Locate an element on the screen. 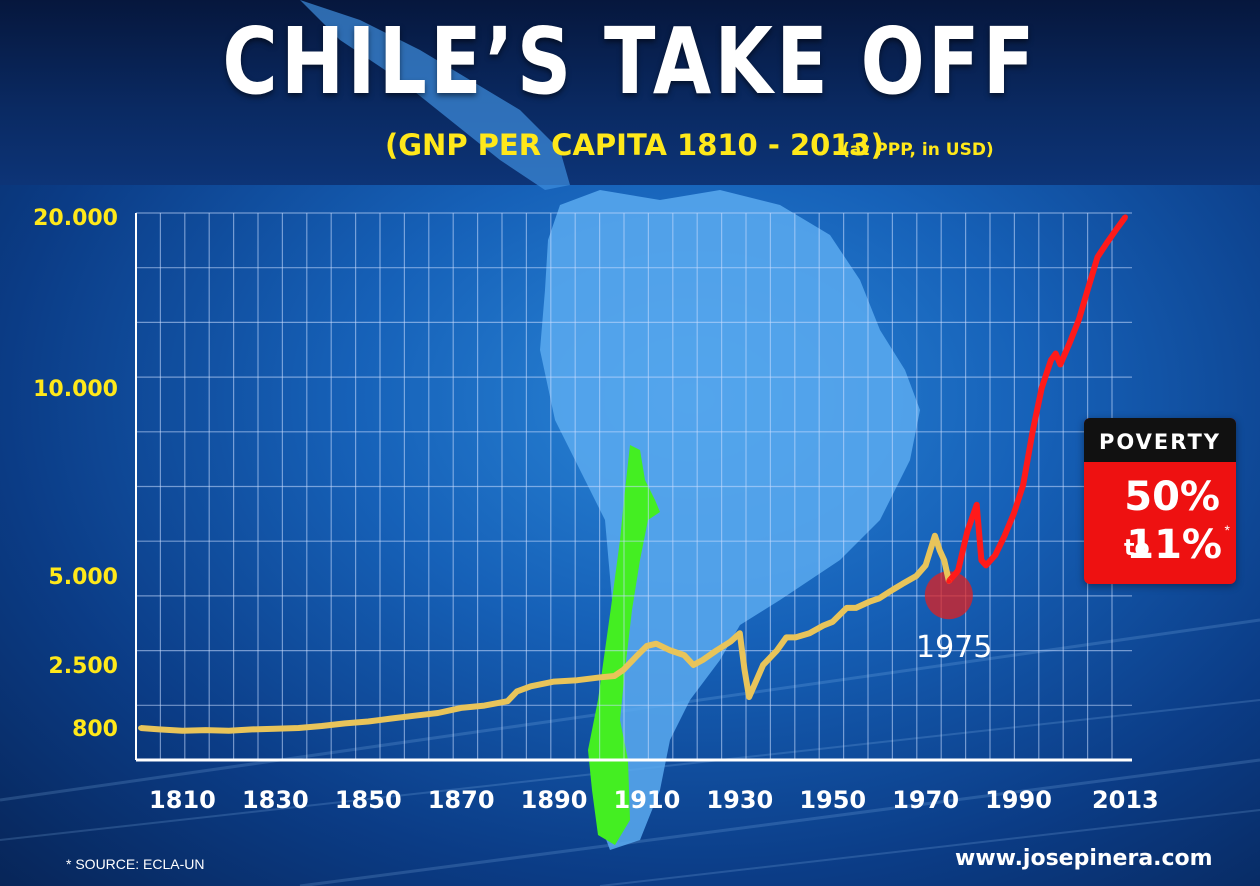 The image size is (1260, 886). x-tick-label: 1970 is located at coordinates (925, 800).